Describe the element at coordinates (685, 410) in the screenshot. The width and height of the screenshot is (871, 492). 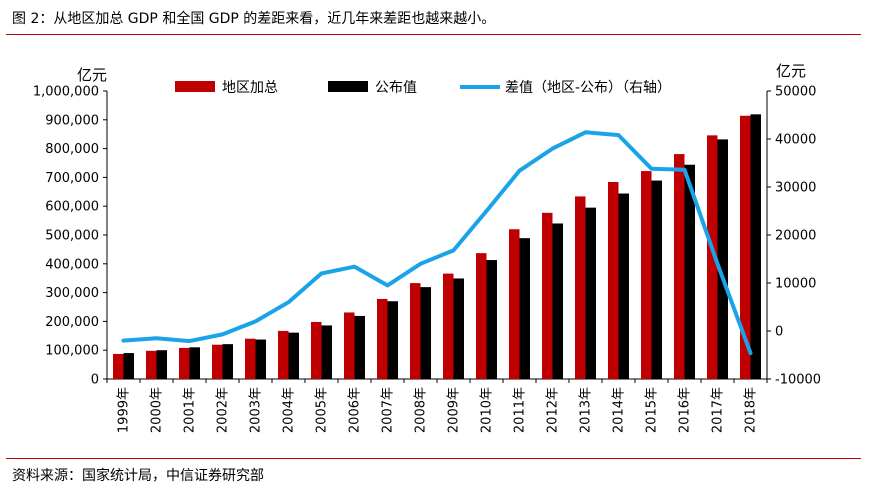
I see `x-tick-label: 2016年` at that location.